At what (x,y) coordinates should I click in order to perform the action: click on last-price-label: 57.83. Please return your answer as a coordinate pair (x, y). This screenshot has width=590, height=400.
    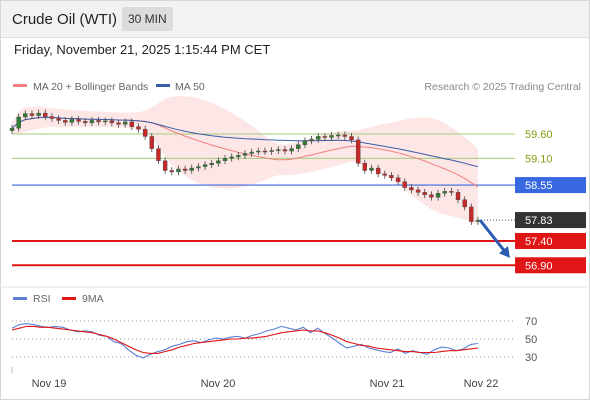
    Looking at the image, I should click on (539, 221).